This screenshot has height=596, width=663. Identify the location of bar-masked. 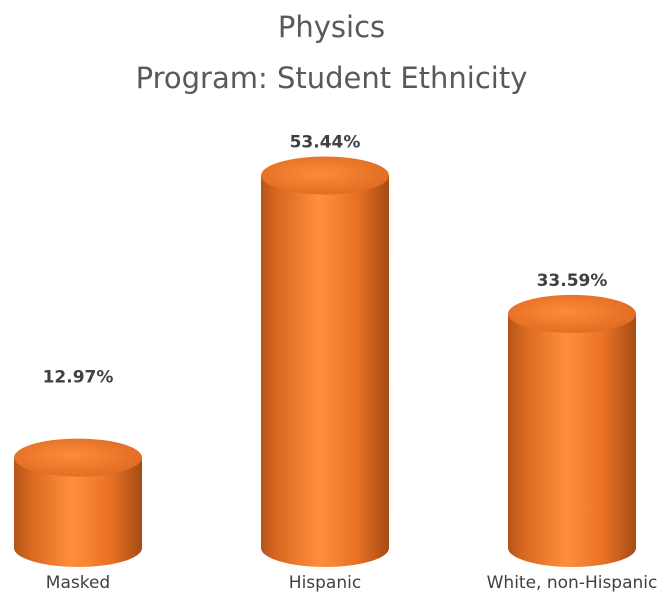
(78, 502).